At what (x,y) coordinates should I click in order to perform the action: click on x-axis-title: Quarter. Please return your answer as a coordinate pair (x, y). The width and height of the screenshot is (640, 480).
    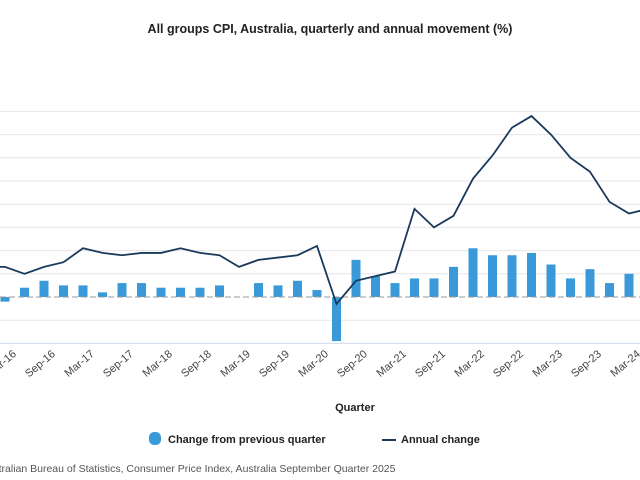
    Looking at the image, I should click on (355, 408).